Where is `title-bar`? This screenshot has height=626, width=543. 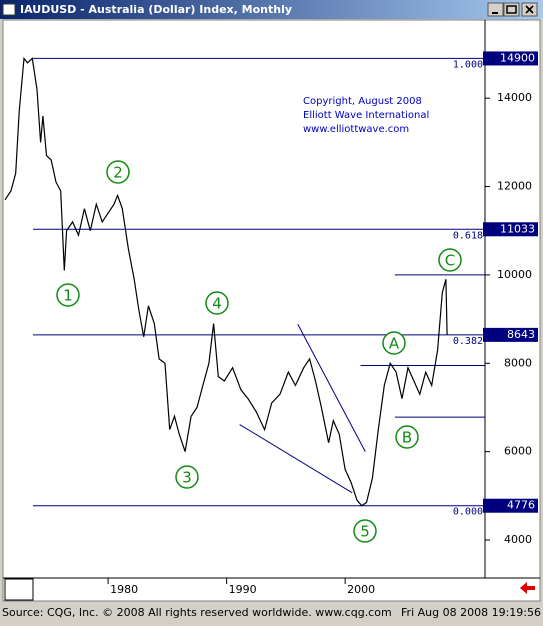
title-bar is located at coordinates (271, 9).